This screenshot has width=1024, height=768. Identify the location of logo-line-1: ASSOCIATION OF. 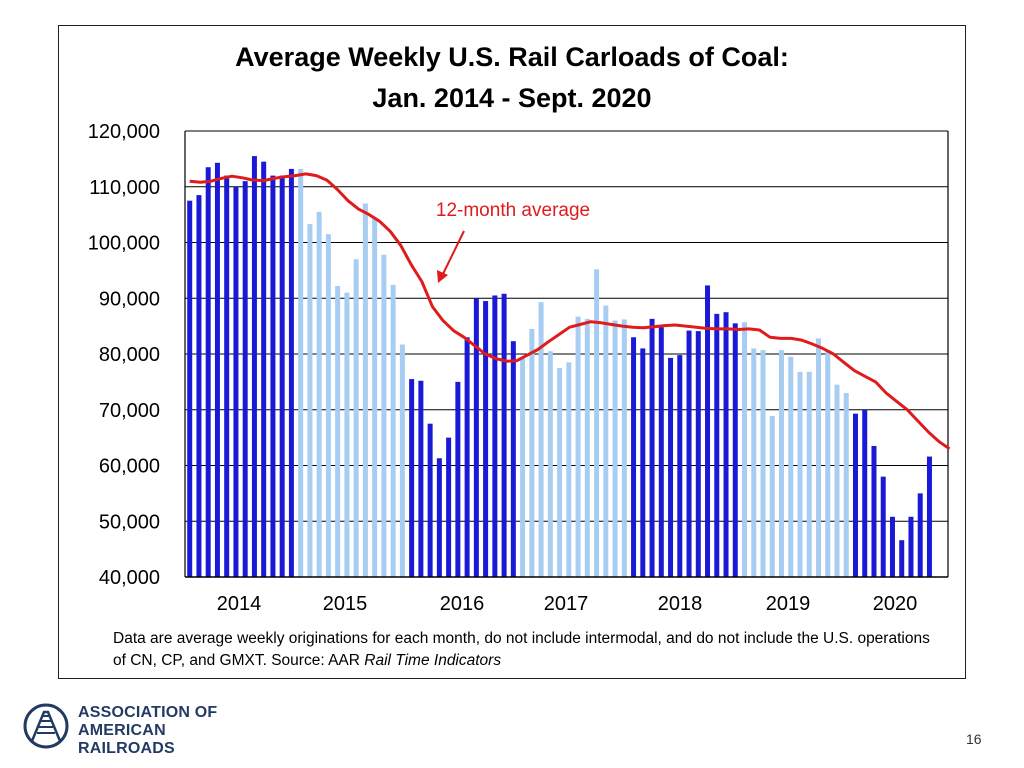
(148, 712).